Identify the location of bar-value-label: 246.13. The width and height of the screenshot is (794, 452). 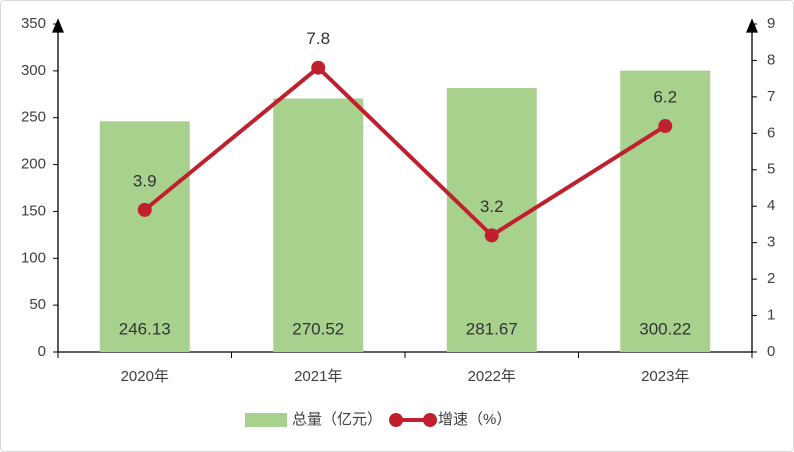
(145, 328).